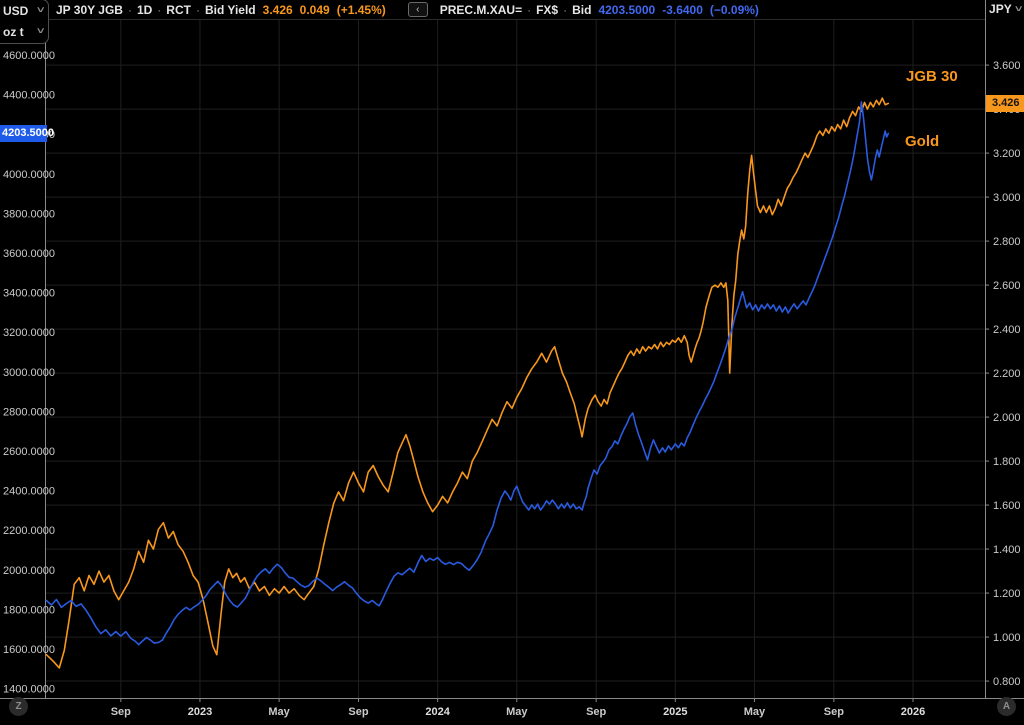  I want to click on svg-text: 3200.0000, so click(29, 333).